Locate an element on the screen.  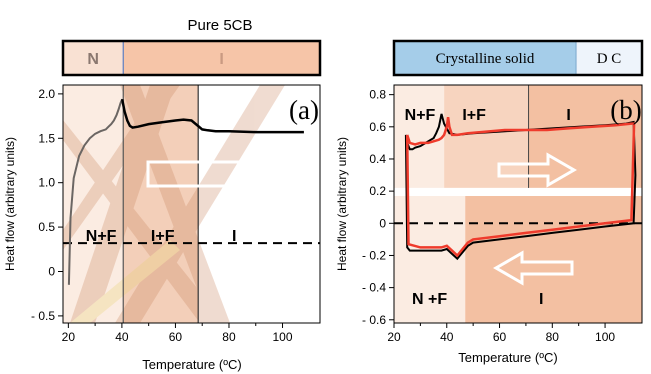
heat-flow-curve-nematic is located at coordinates (95, 191).